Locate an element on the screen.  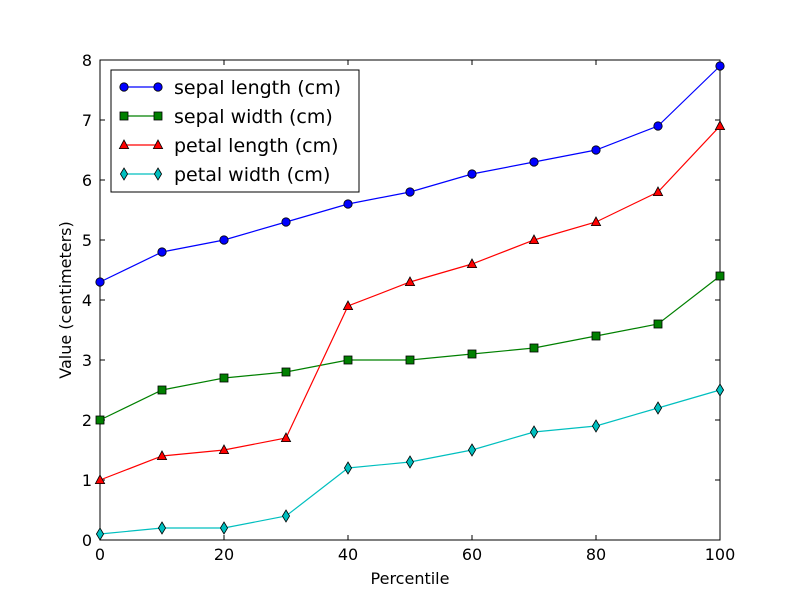
x-tick-label: 0 is located at coordinates (100, 554).